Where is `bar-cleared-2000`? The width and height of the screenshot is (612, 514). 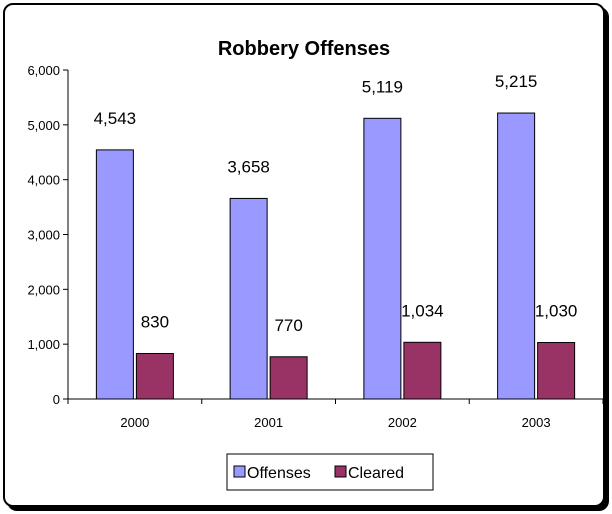 bar-cleared-2000 is located at coordinates (154, 376).